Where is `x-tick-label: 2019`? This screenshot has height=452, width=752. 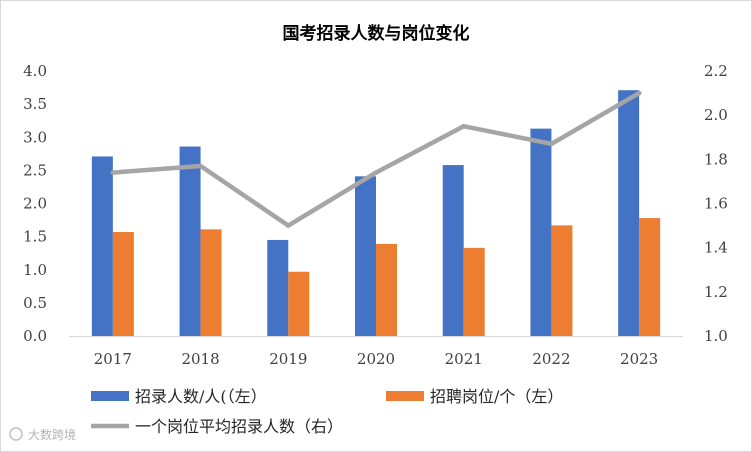 x-tick-label: 2019 is located at coordinates (288, 359).